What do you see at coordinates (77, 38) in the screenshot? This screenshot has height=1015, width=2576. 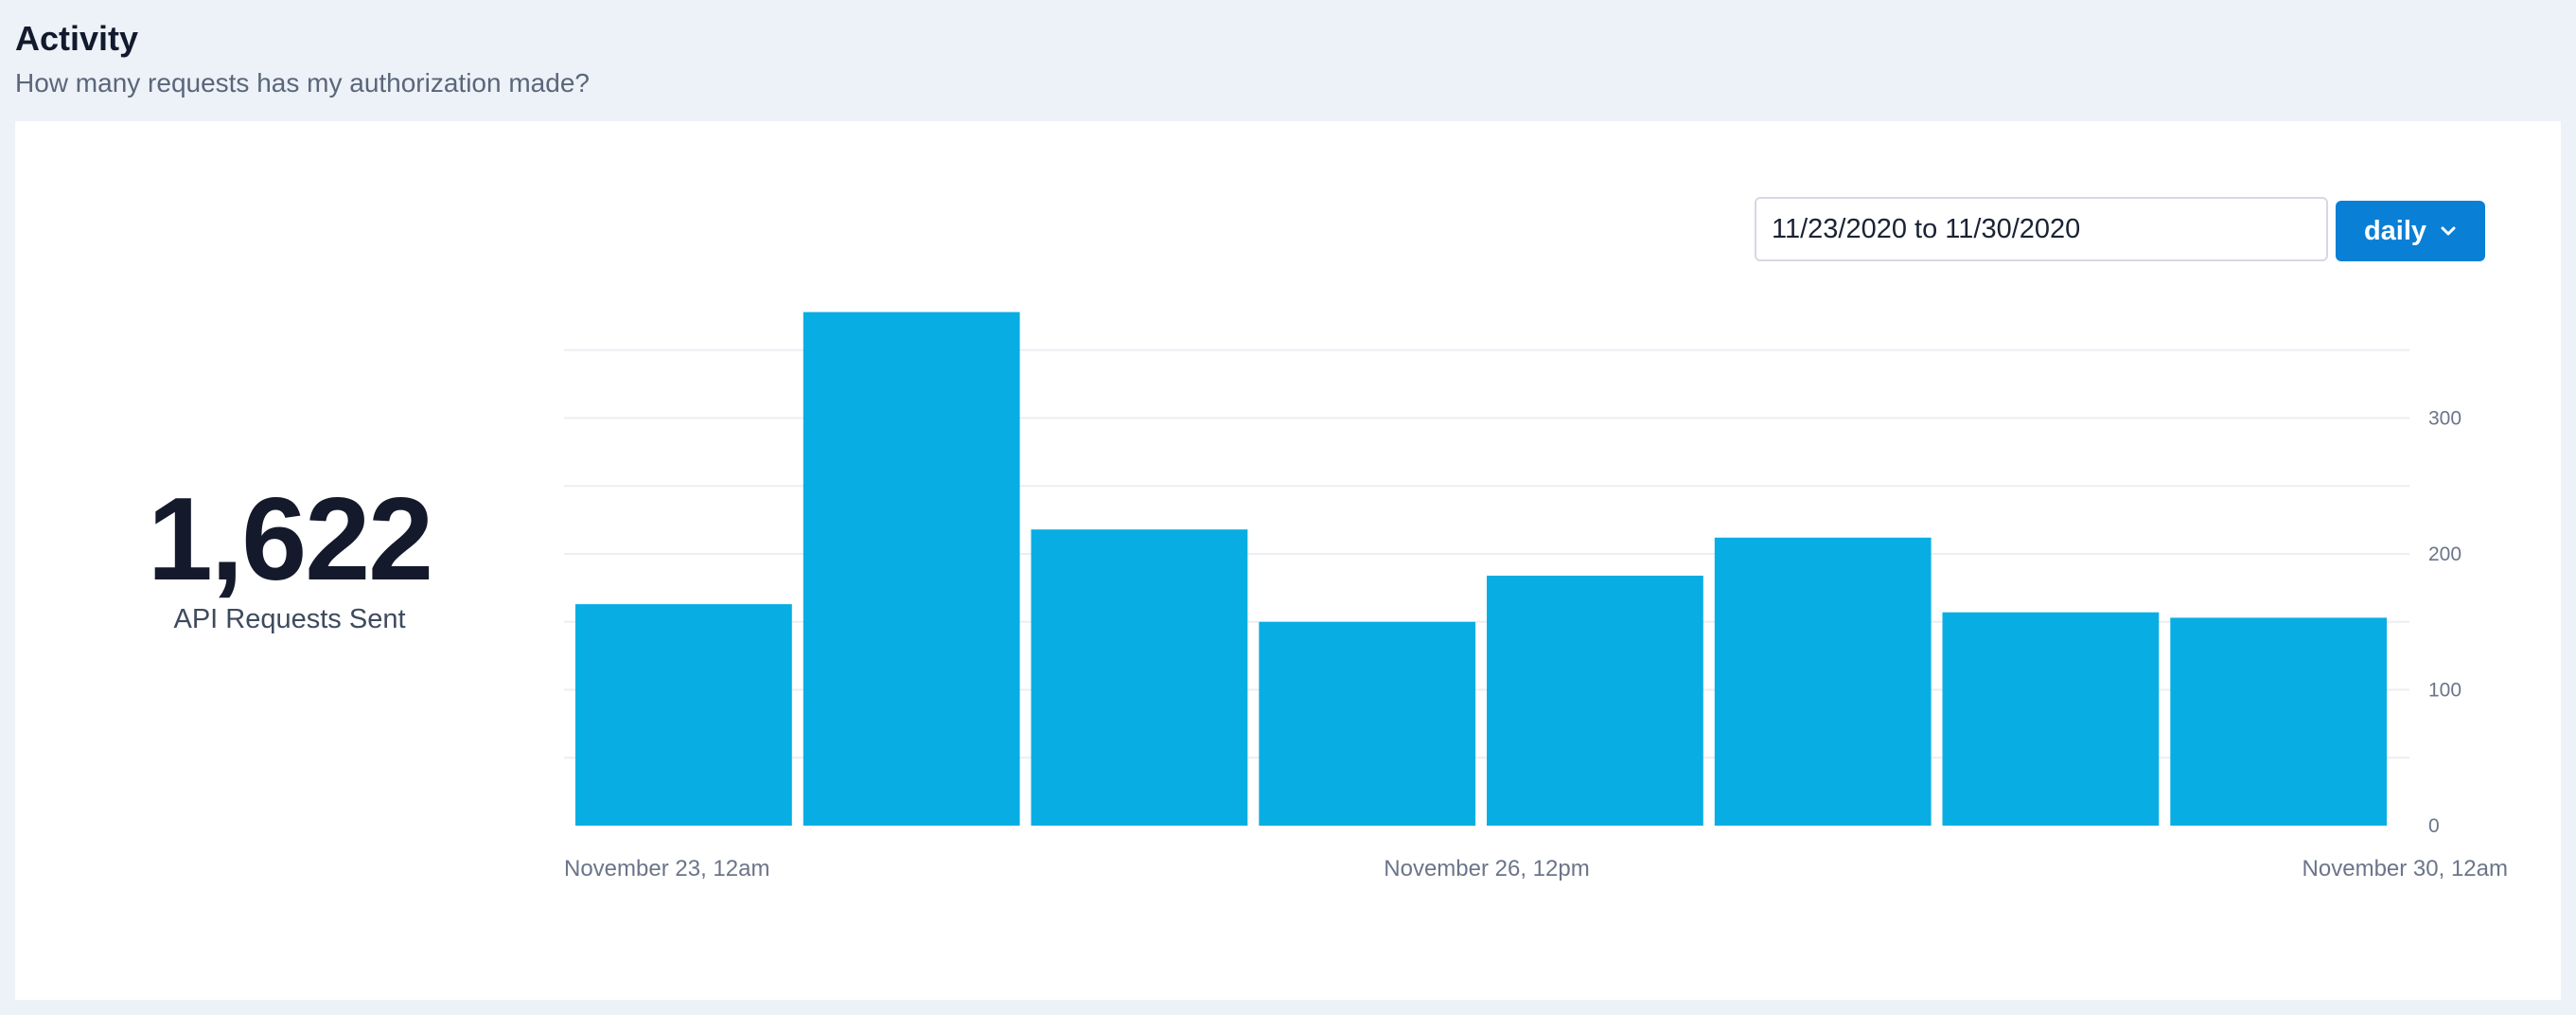 I see `section-title: Activity` at bounding box center [77, 38].